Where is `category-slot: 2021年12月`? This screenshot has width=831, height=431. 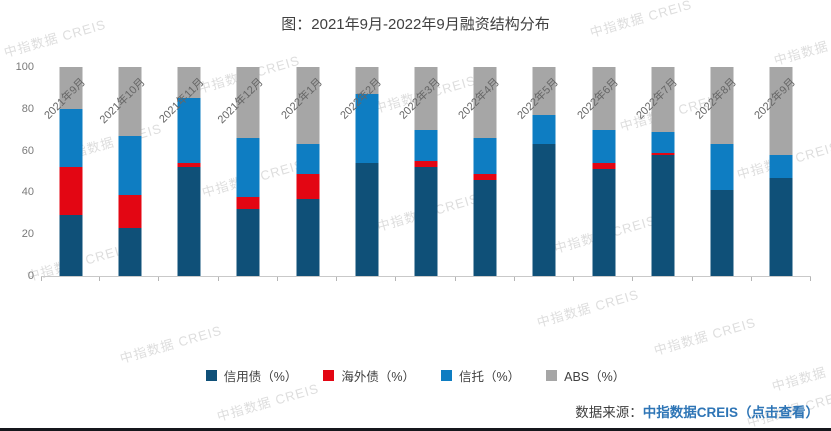
category-slot: 2021年12月 is located at coordinates (247, 174).